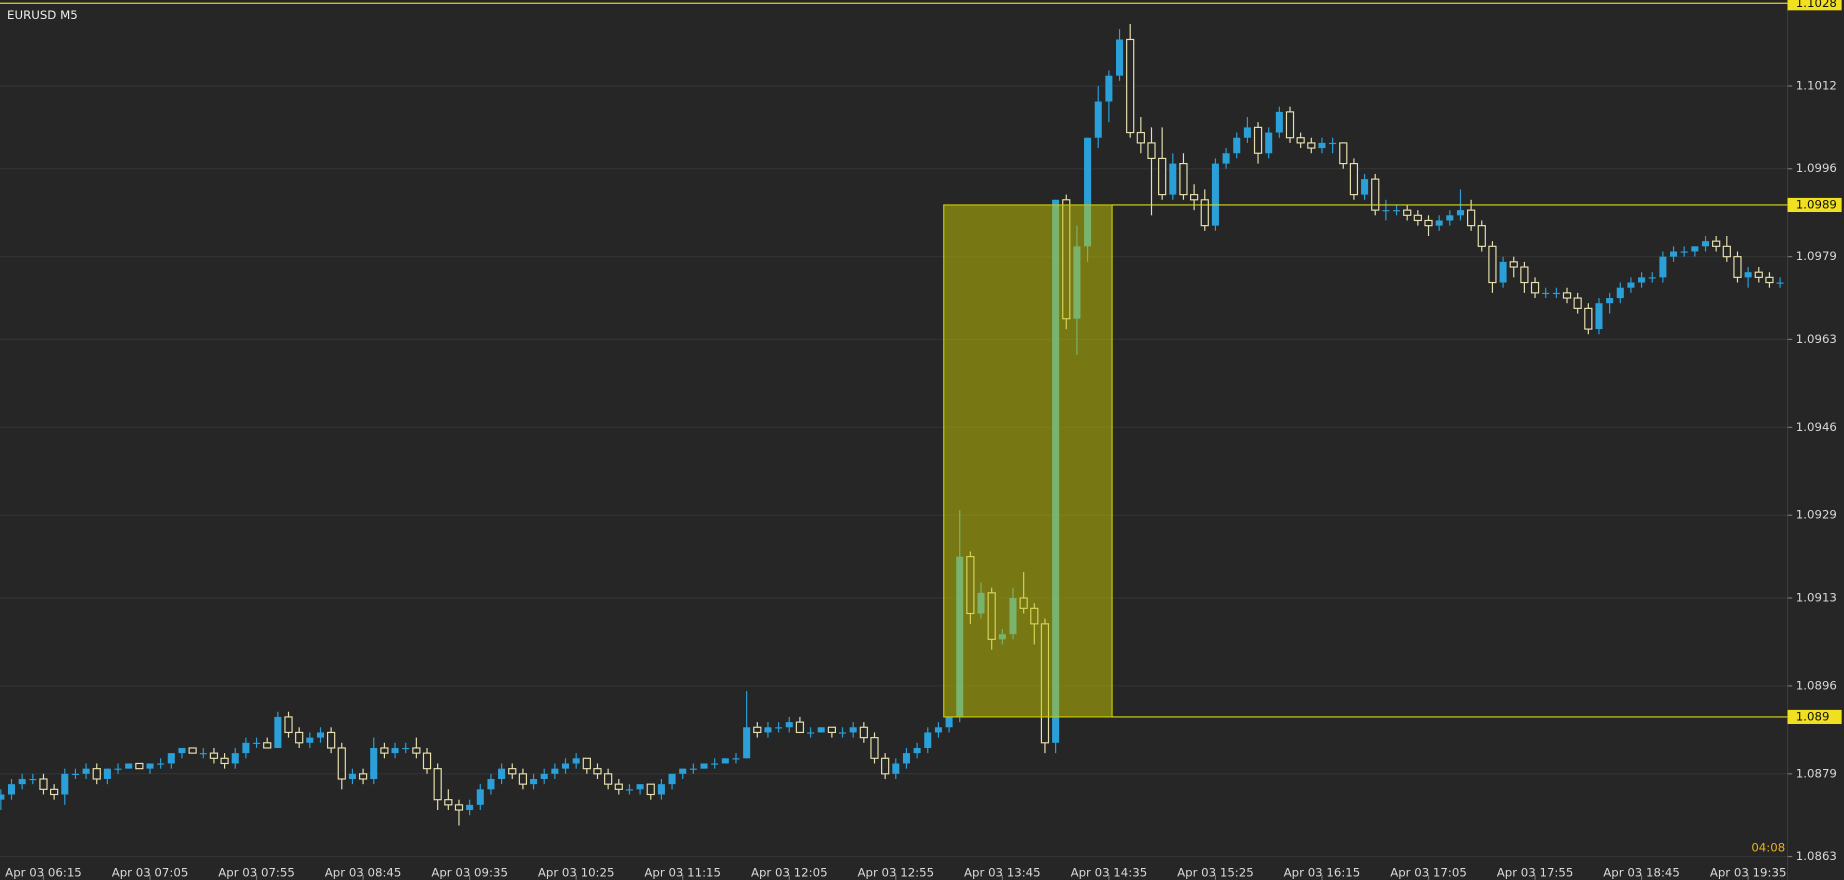 The image size is (1844, 880). I want to click on y-tick-label: 1.0946, so click(1816, 427).